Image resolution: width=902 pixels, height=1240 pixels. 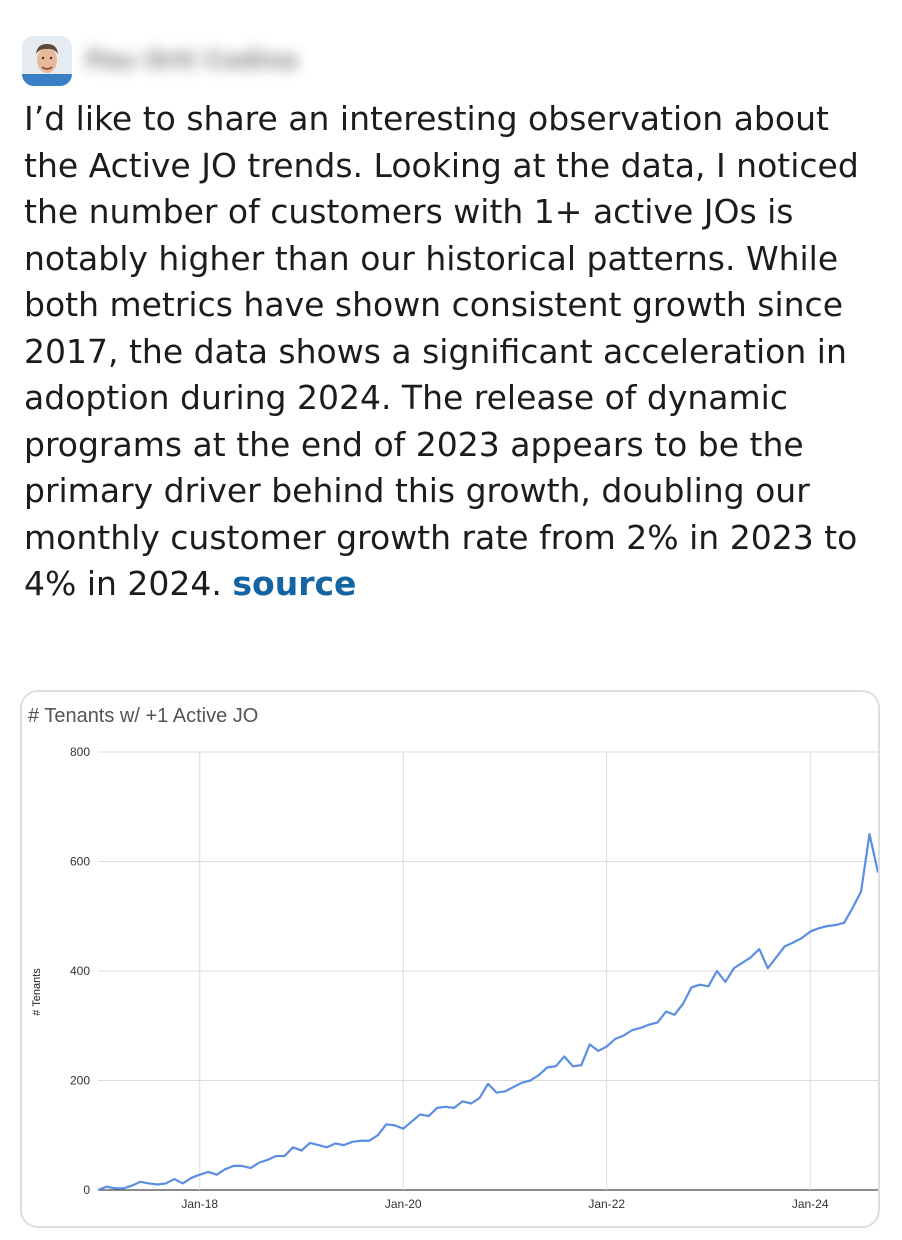 What do you see at coordinates (80, 752) in the screenshot?
I see `y-tick-label: 800` at bounding box center [80, 752].